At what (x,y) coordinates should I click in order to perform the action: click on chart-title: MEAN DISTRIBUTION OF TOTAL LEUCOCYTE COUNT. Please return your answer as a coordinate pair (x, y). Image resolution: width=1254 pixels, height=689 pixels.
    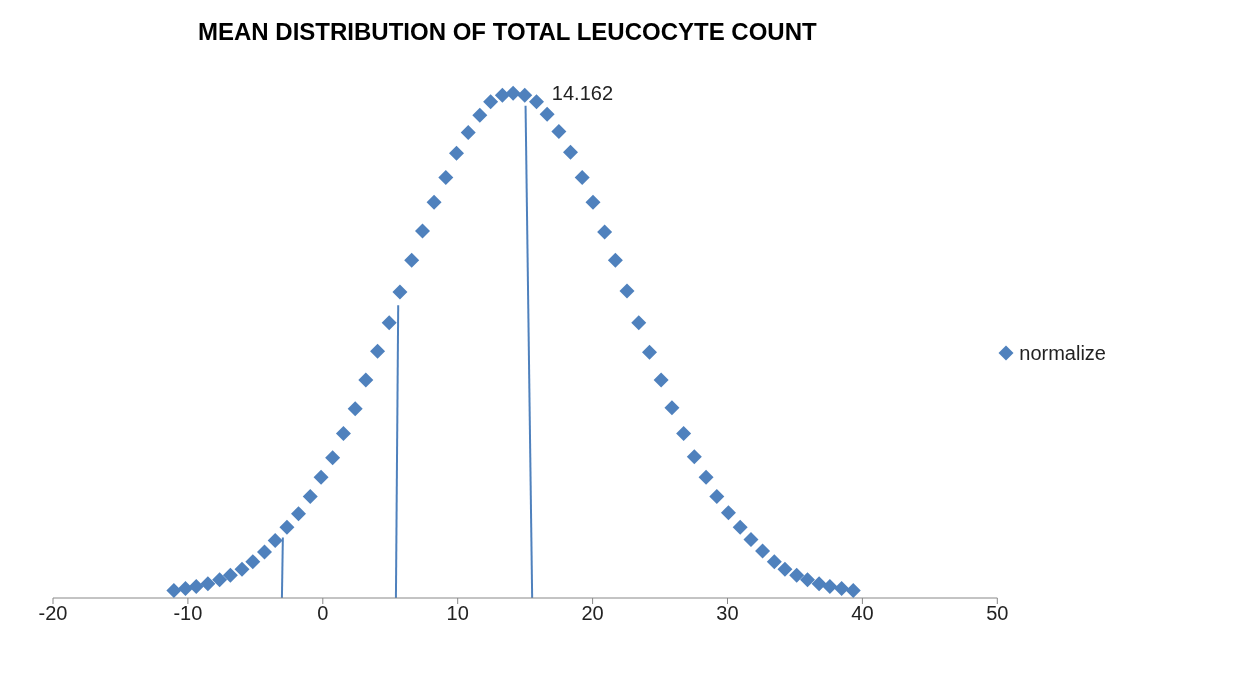
    Looking at the image, I should click on (507, 32).